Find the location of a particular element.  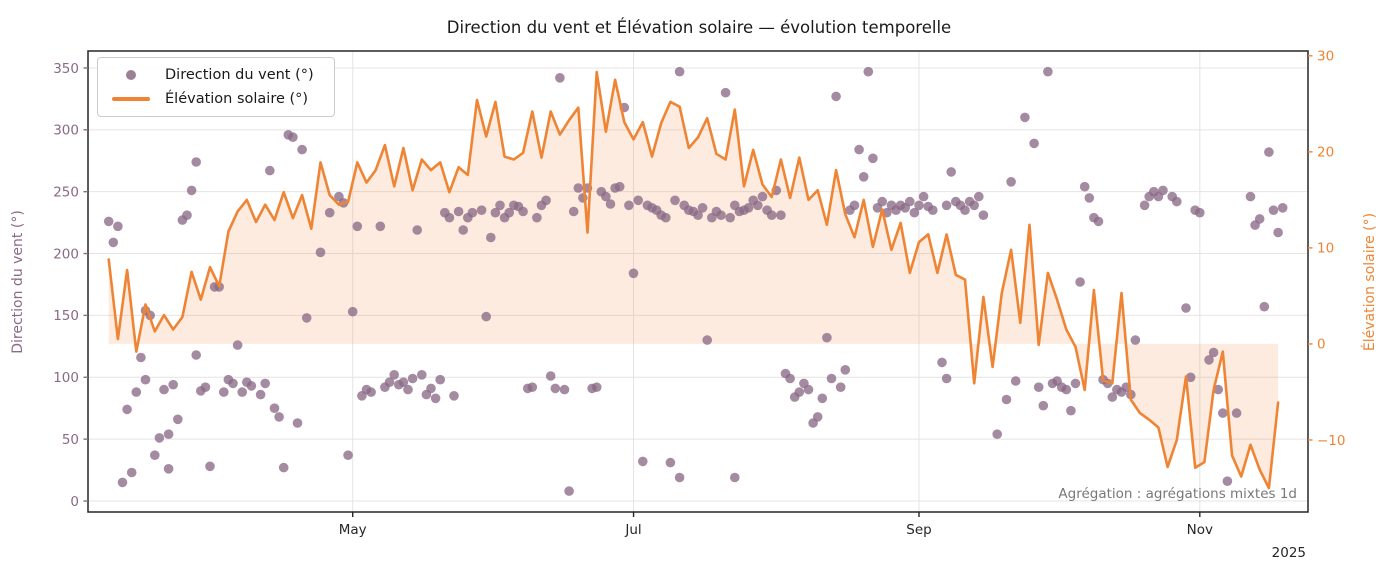

left-tick-label: 300 is located at coordinates (66, 131).